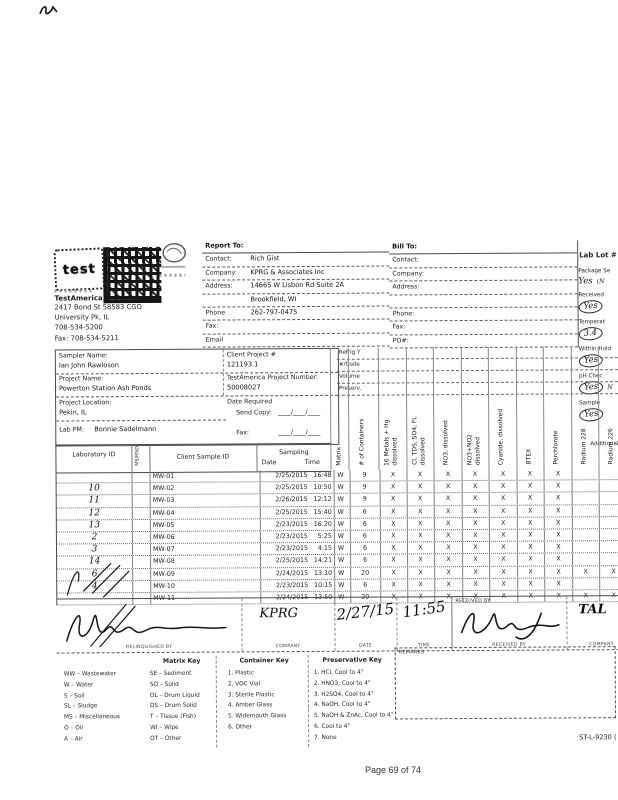 Image resolution: width=618 pixels, height=800 pixels. Describe the element at coordinates (173, 717) in the screenshot. I see `matrix-key-item: T – Tissue (Fish)` at that location.